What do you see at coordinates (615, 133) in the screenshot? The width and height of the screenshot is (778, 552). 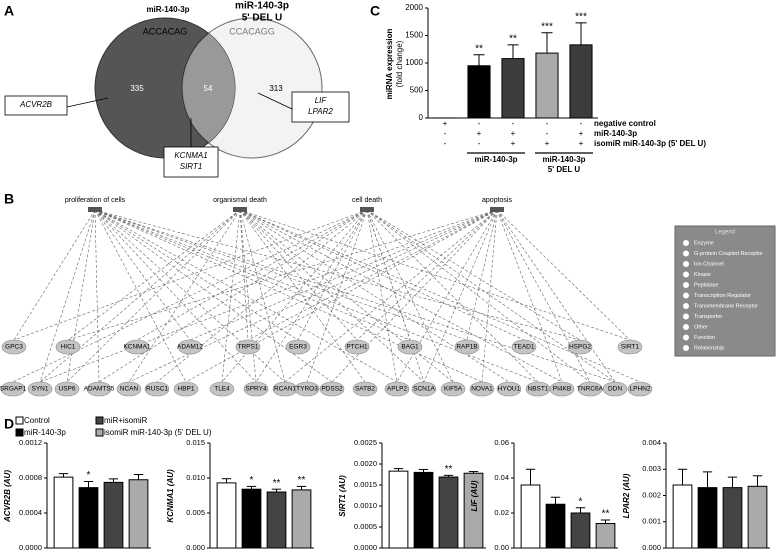 I see `condition-name: miR-140-3p` at bounding box center [615, 133].